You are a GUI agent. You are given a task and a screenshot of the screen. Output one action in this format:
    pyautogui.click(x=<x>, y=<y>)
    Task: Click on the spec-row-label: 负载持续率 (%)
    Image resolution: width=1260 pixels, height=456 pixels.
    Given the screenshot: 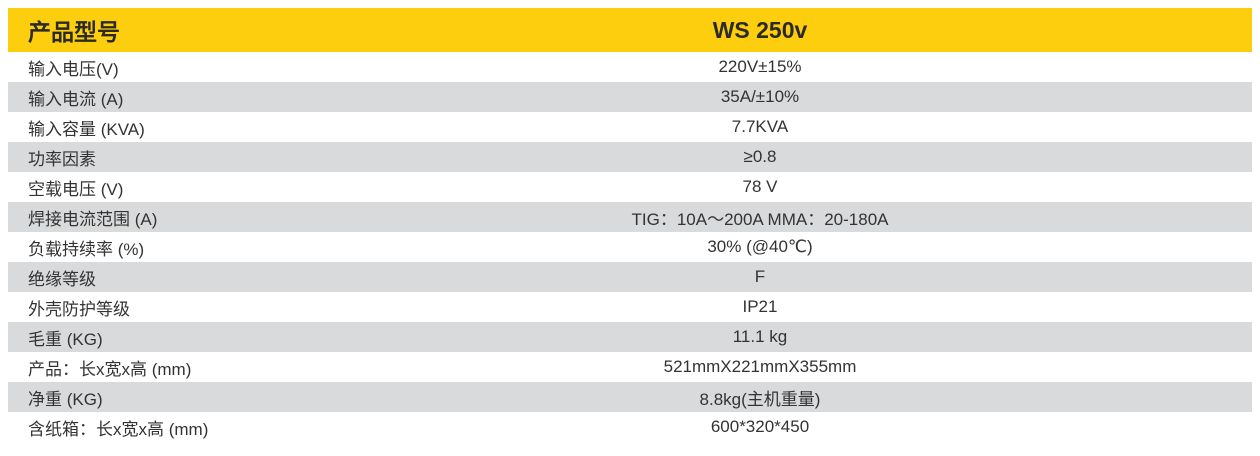 What is the action you would take?
    pyautogui.click(x=86, y=249)
    